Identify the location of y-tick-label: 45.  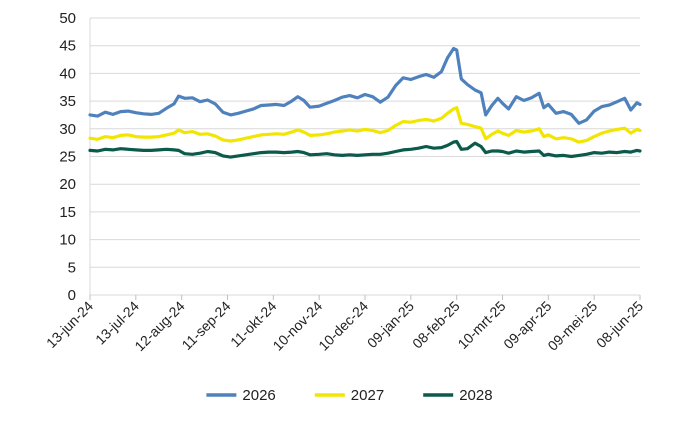
(67, 46).